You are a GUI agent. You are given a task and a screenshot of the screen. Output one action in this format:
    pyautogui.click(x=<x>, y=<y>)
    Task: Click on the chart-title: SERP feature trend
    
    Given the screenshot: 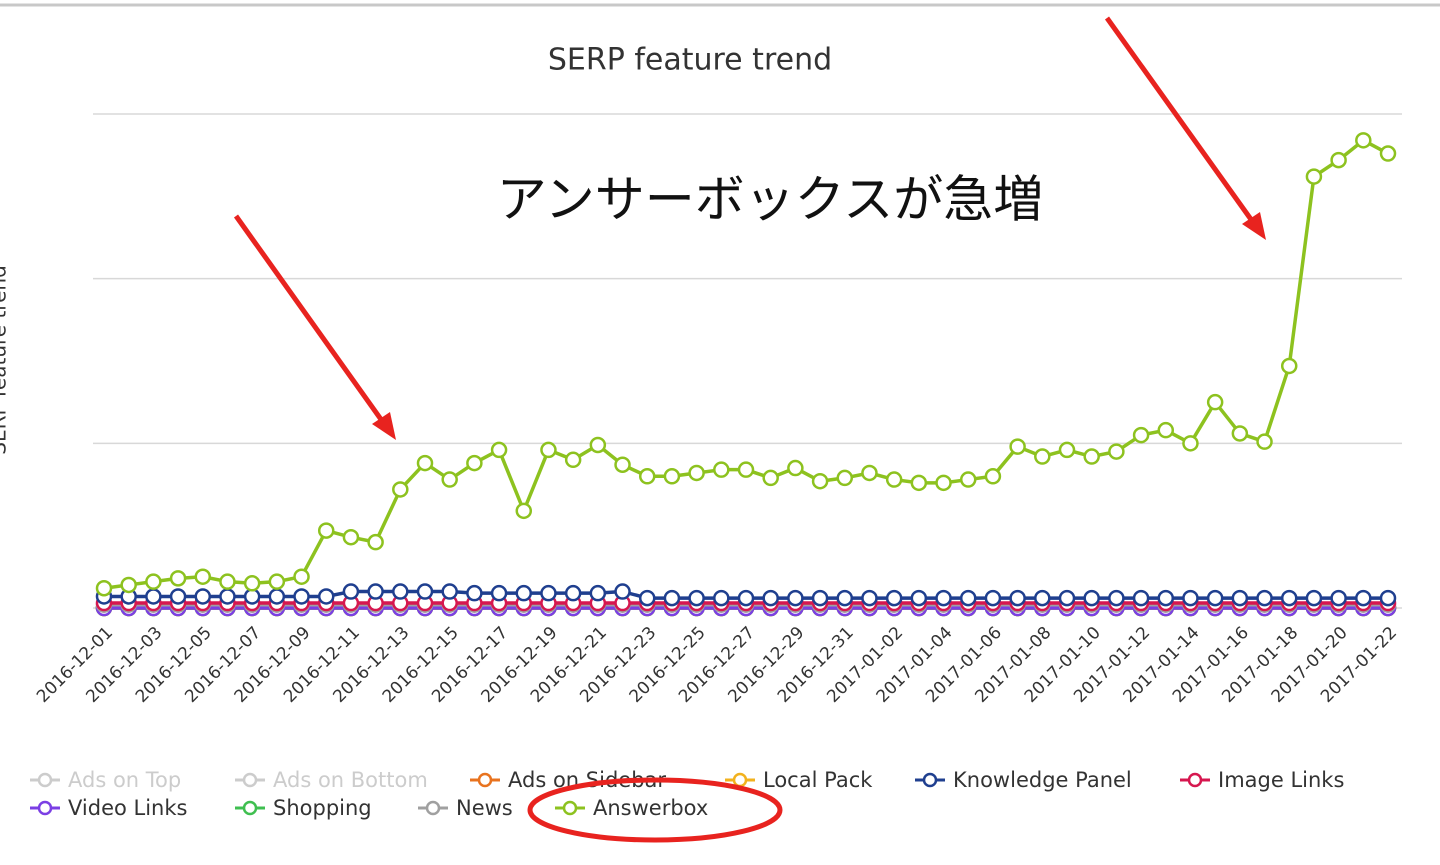 What is the action you would take?
    pyautogui.click(x=690, y=60)
    